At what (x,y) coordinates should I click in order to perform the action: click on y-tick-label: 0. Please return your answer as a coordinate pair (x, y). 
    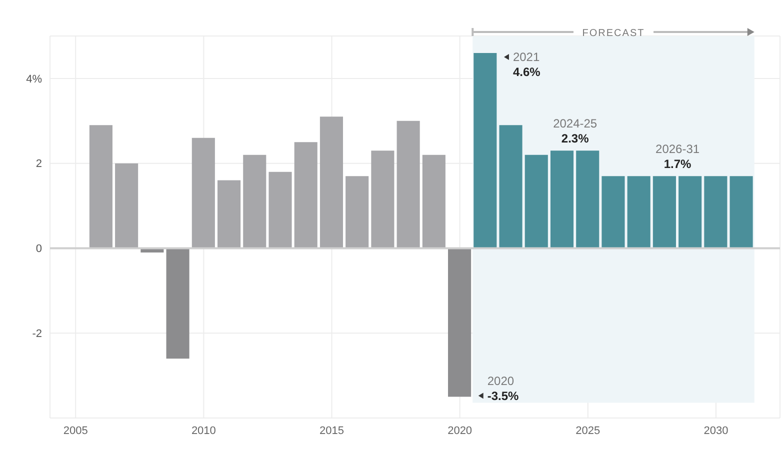
    Looking at the image, I should click on (39, 249).